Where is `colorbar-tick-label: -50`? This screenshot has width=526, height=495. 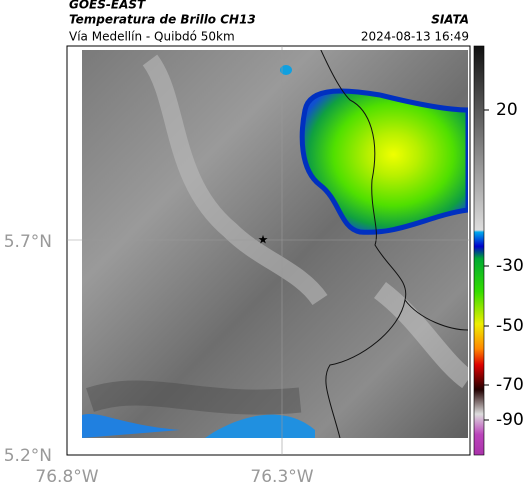
colorbar-tick-label: -50 is located at coordinates (510, 326).